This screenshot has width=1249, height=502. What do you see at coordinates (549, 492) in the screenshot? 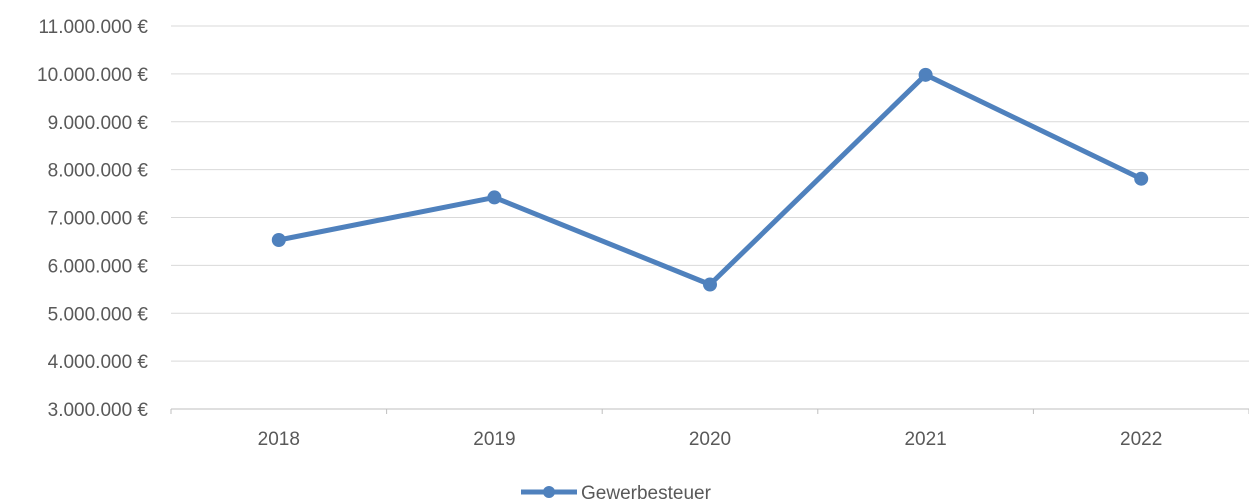
I see `legend-marker-swatch` at bounding box center [549, 492].